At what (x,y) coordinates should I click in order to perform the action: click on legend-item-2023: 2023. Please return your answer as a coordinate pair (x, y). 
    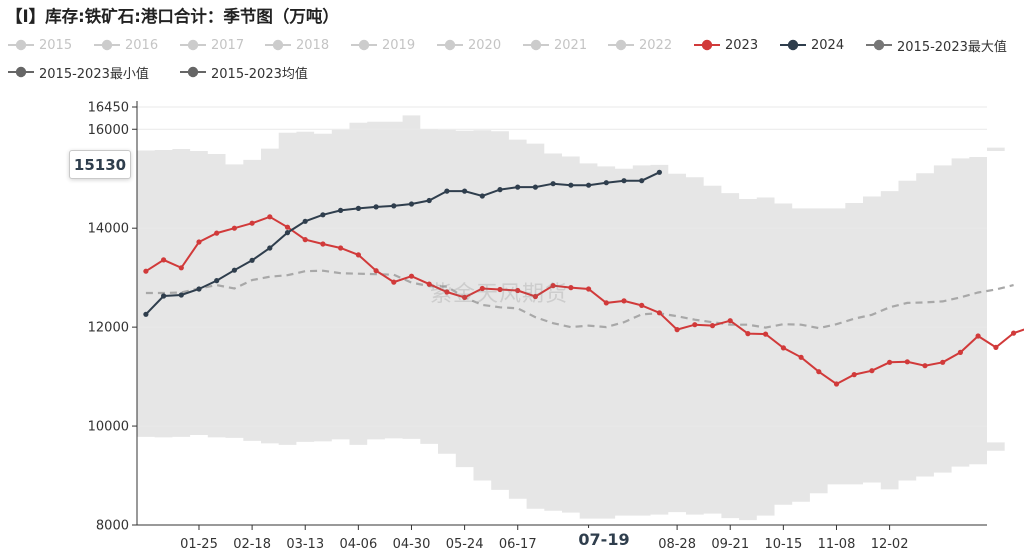
    Looking at the image, I should click on (726, 45).